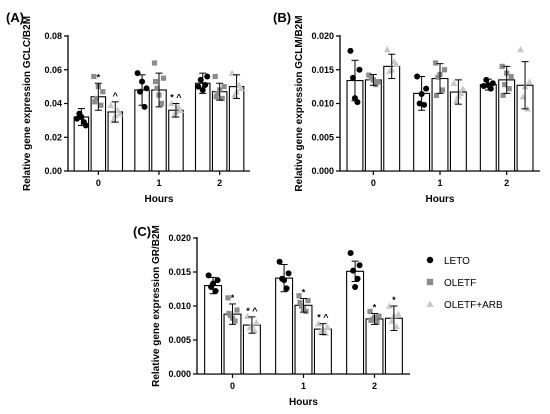 The image size is (550, 414). Describe the element at coordinates (460, 283) in the screenshot. I see `legend-label-oletf: OLETF` at that location.